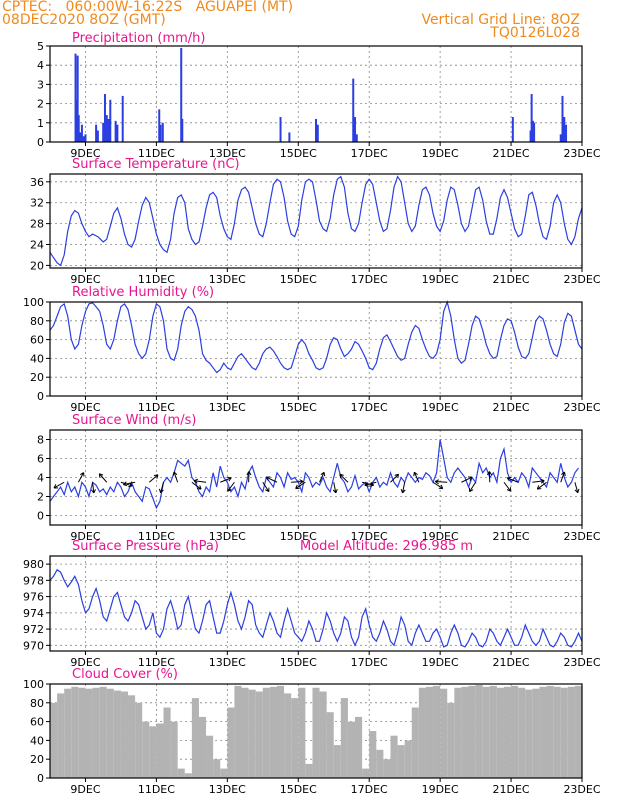  What do you see at coordinates (143, 292) in the screenshot?
I see `panel-title: Relative Humidity (%)` at bounding box center [143, 292].